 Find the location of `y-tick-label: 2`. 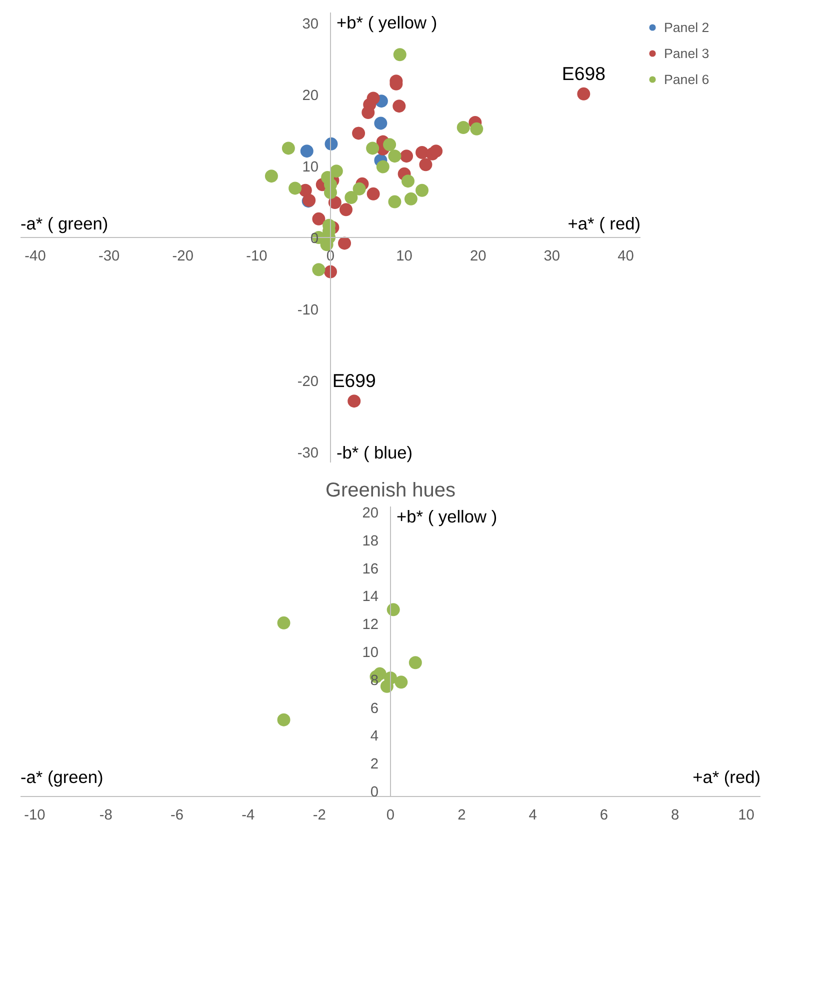

y-tick-label: 2 is located at coordinates (374, 764).